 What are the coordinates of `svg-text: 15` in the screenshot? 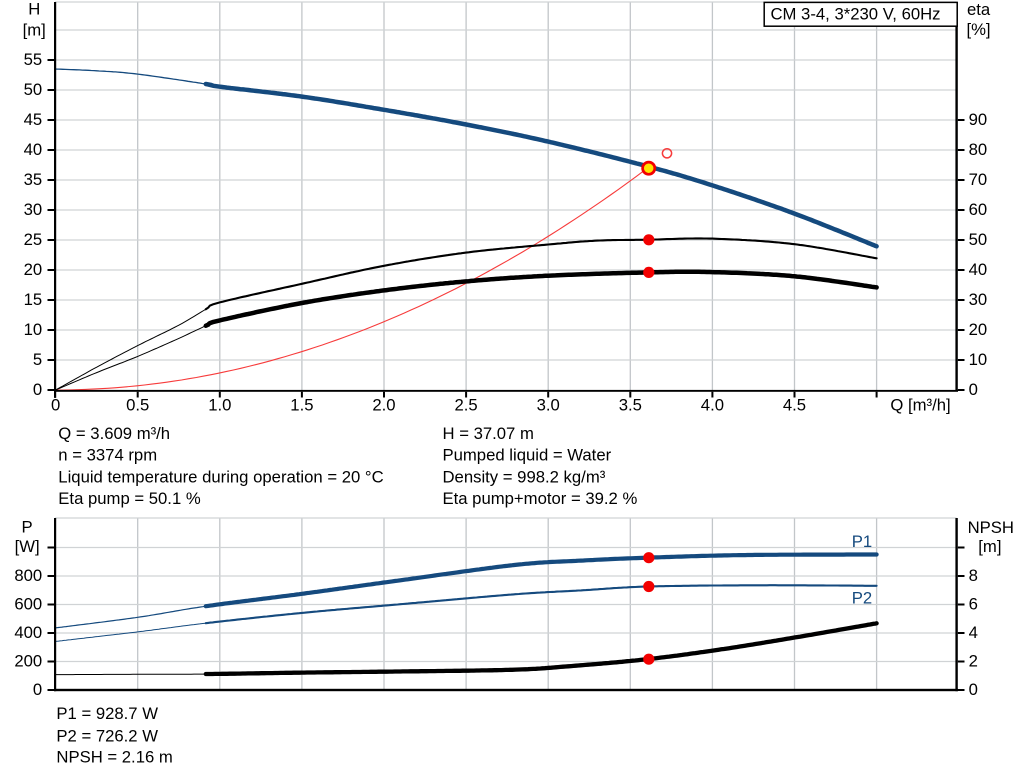 It's located at (33, 299).